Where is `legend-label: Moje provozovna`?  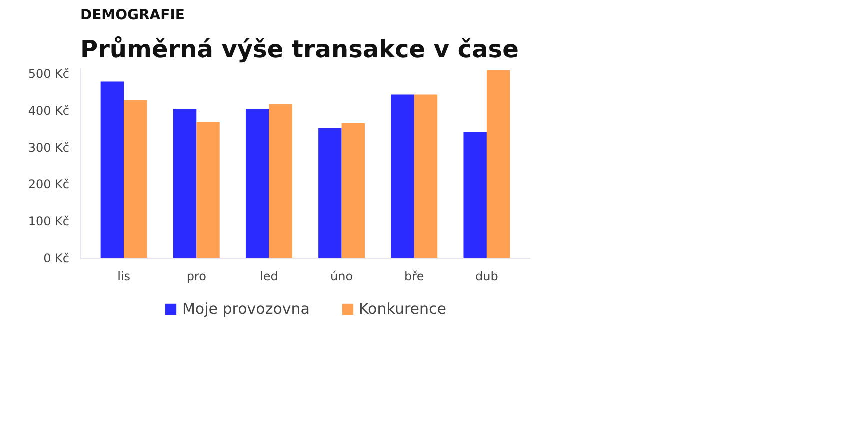
legend-label: Moje provozovna is located at coordinates (246, 309).